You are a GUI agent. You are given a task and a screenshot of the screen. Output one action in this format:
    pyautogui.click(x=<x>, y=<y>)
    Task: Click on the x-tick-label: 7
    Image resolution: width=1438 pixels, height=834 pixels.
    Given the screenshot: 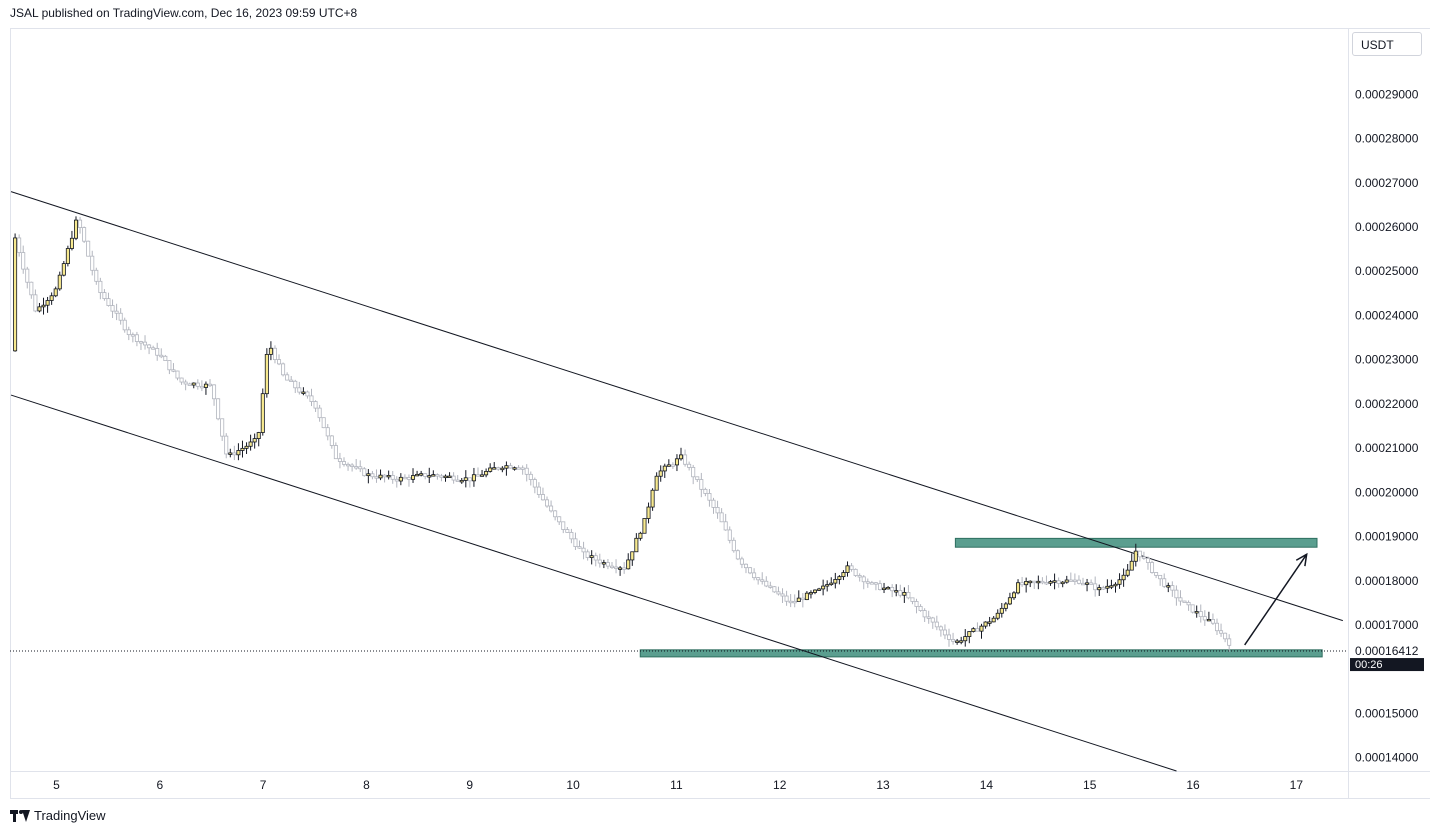 What is the action you would take?
    pyautogui.click(x=263, y=785)
    